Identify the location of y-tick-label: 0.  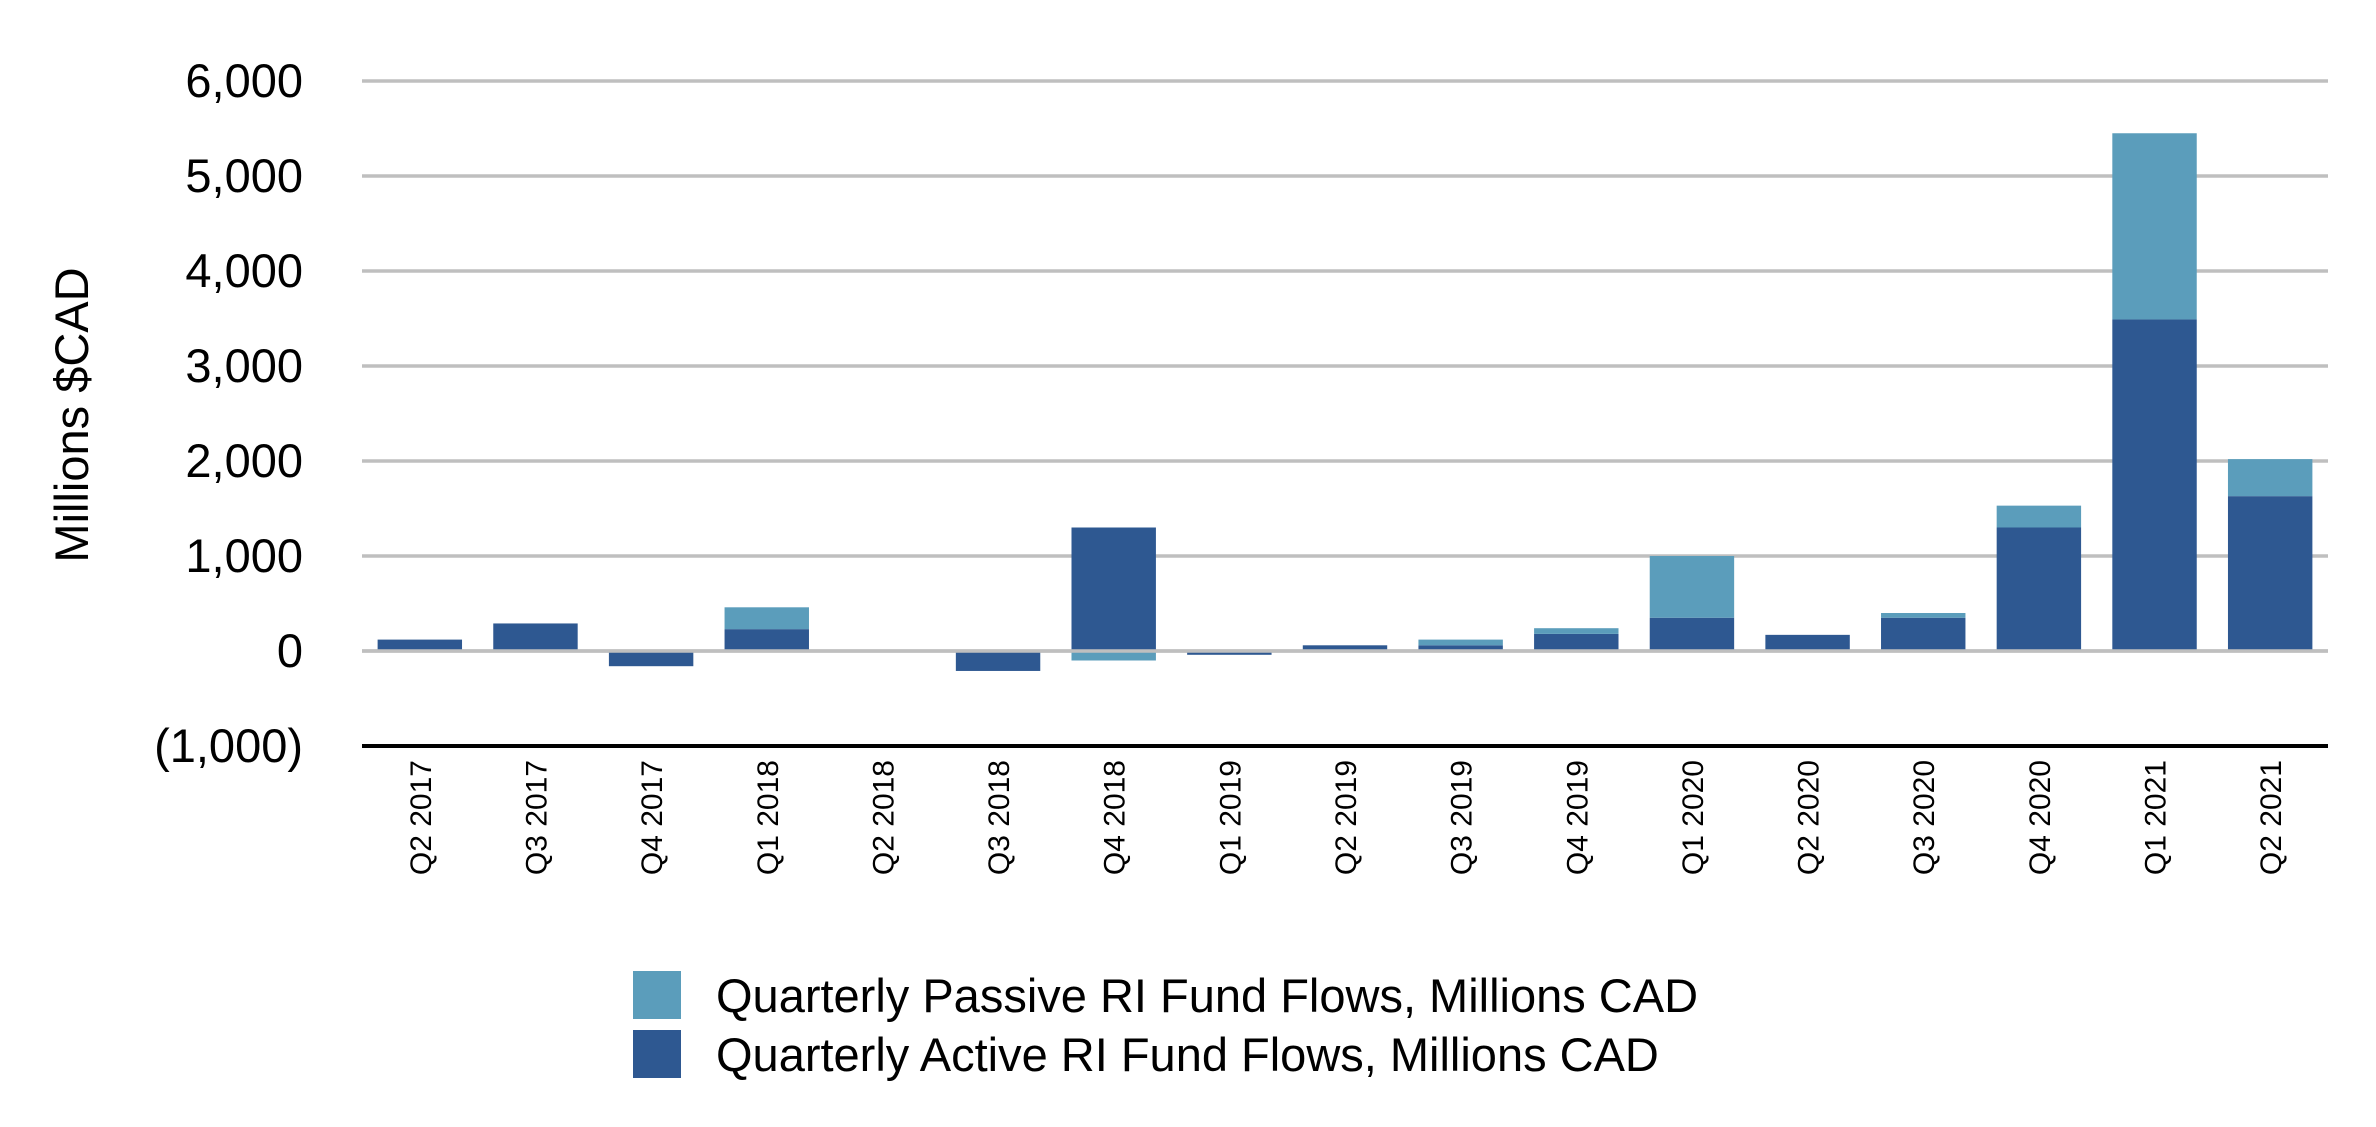
(290, 650).